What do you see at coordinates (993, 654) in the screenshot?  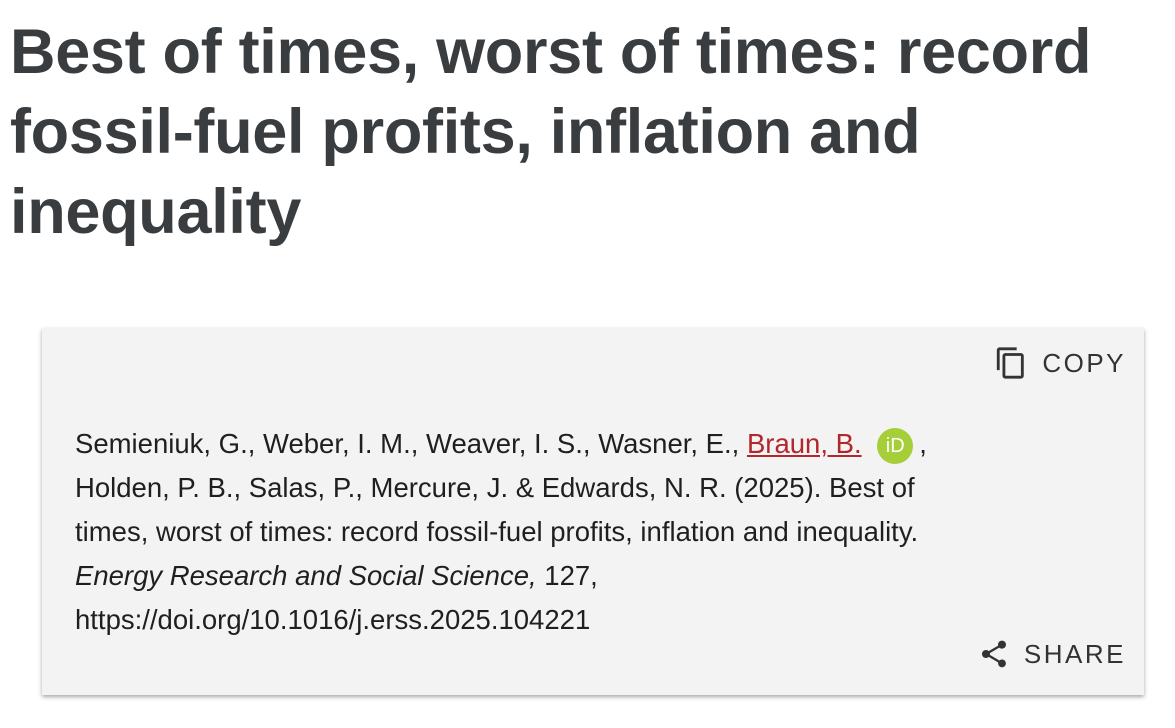 I see `share-icon` at bounding box center [993, 654].